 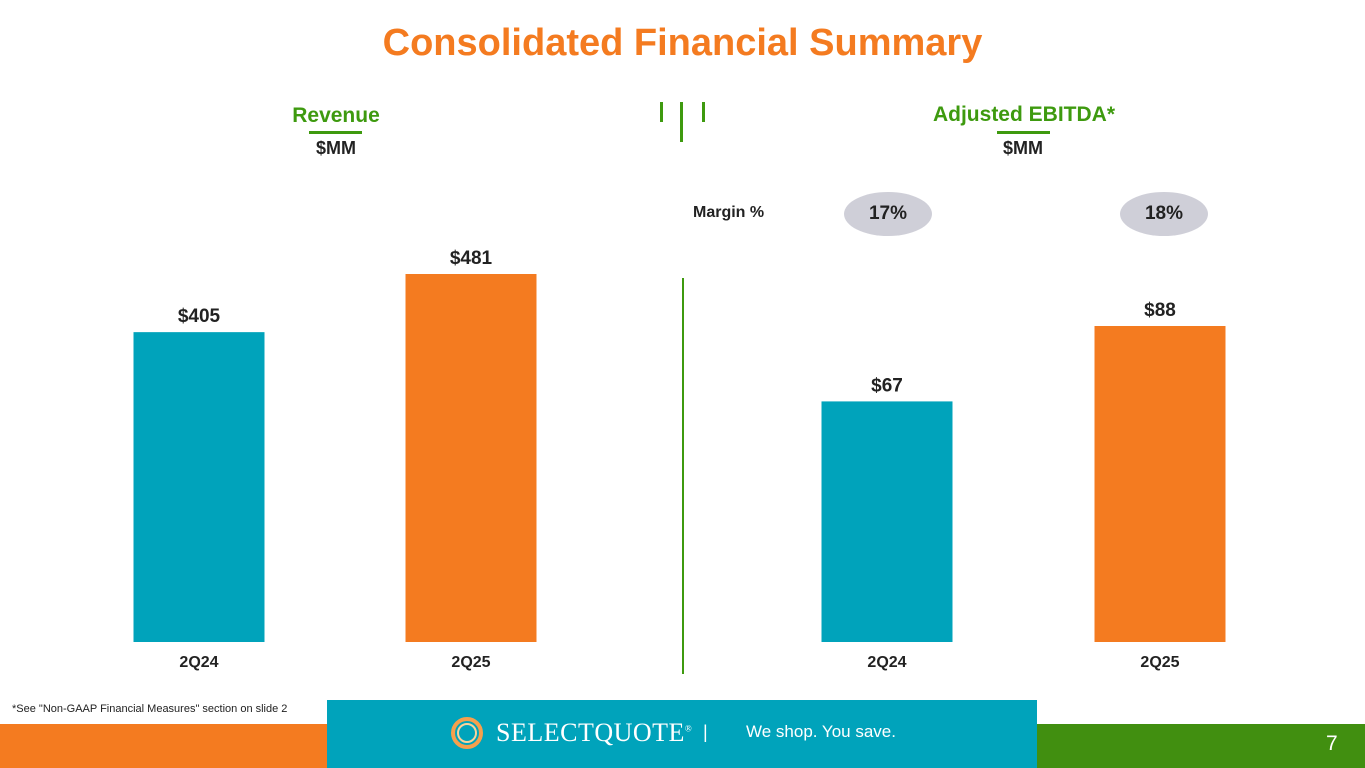 What do you see at coordinates (335, 132) in the screenshot?
I see `revenue-title-underline` at bounding box center [335, 132].